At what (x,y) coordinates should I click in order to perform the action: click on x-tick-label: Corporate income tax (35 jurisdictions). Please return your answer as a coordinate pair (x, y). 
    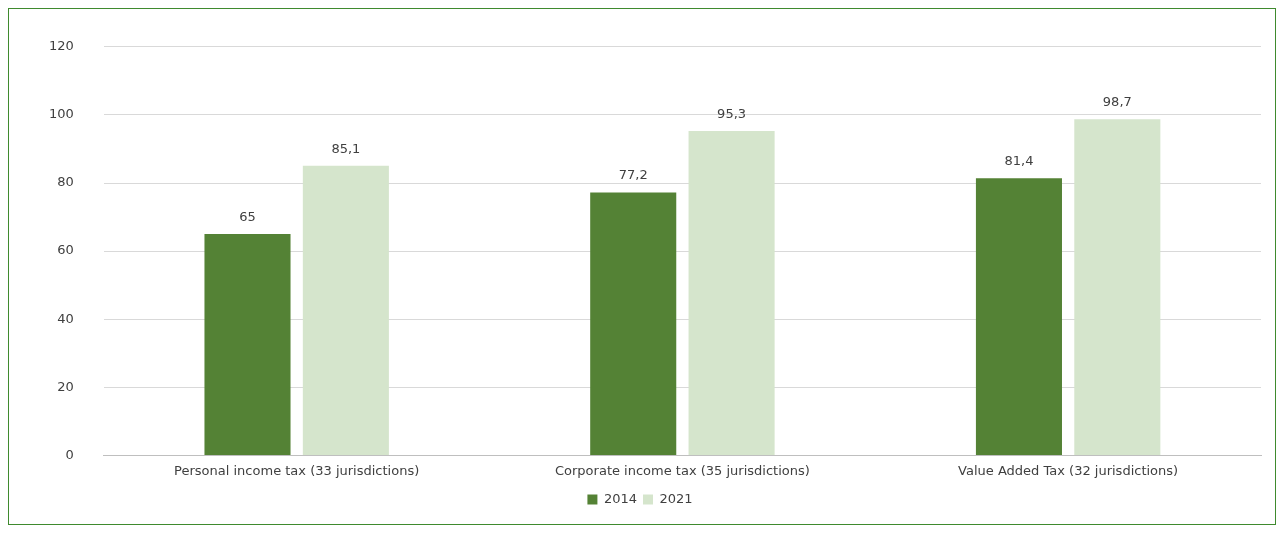
    Looking at the image, I should click on (682, 470).